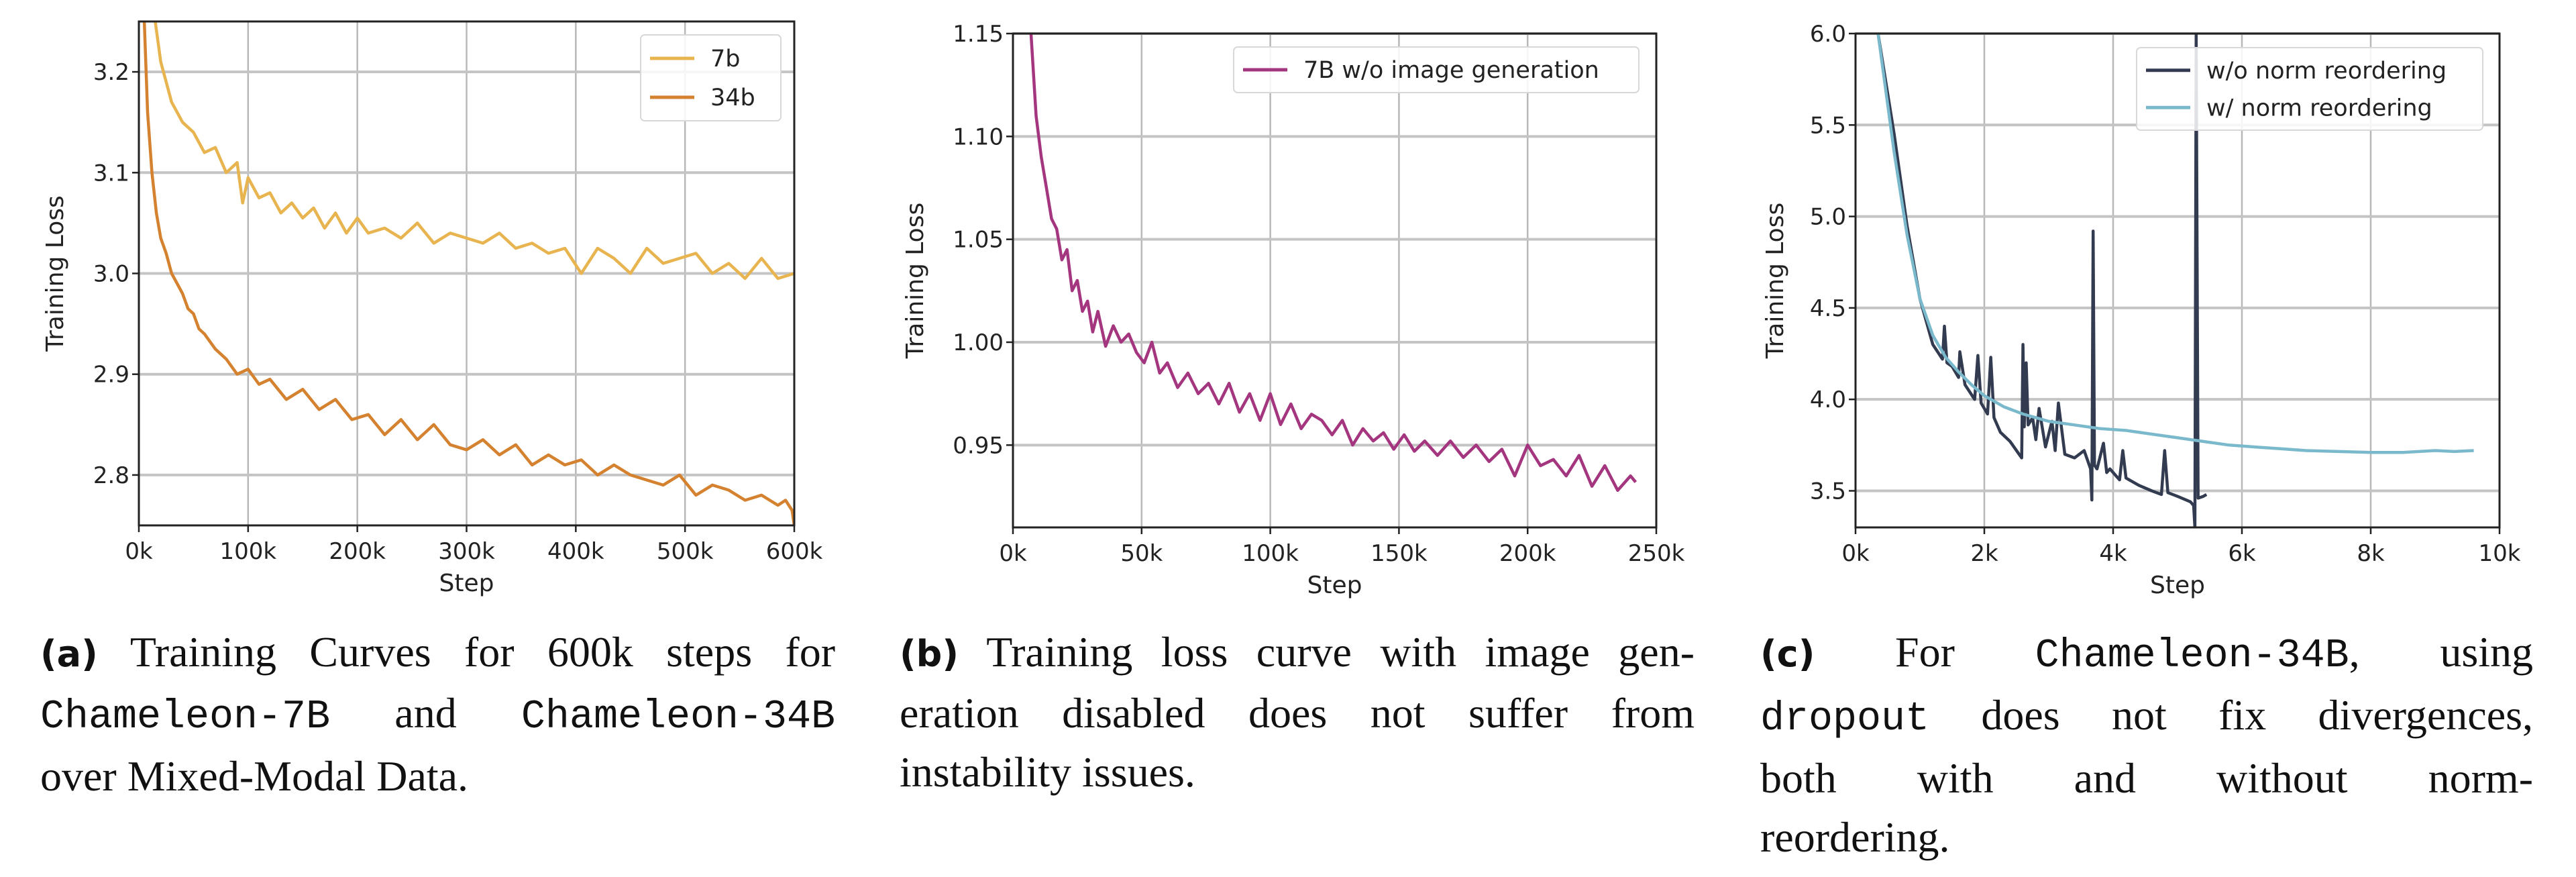 This screenshot has width=2576, height=877. Describe the element at coordinates (466, 551) in the screenshot. I see `x-tick-label: 300k` at that location.